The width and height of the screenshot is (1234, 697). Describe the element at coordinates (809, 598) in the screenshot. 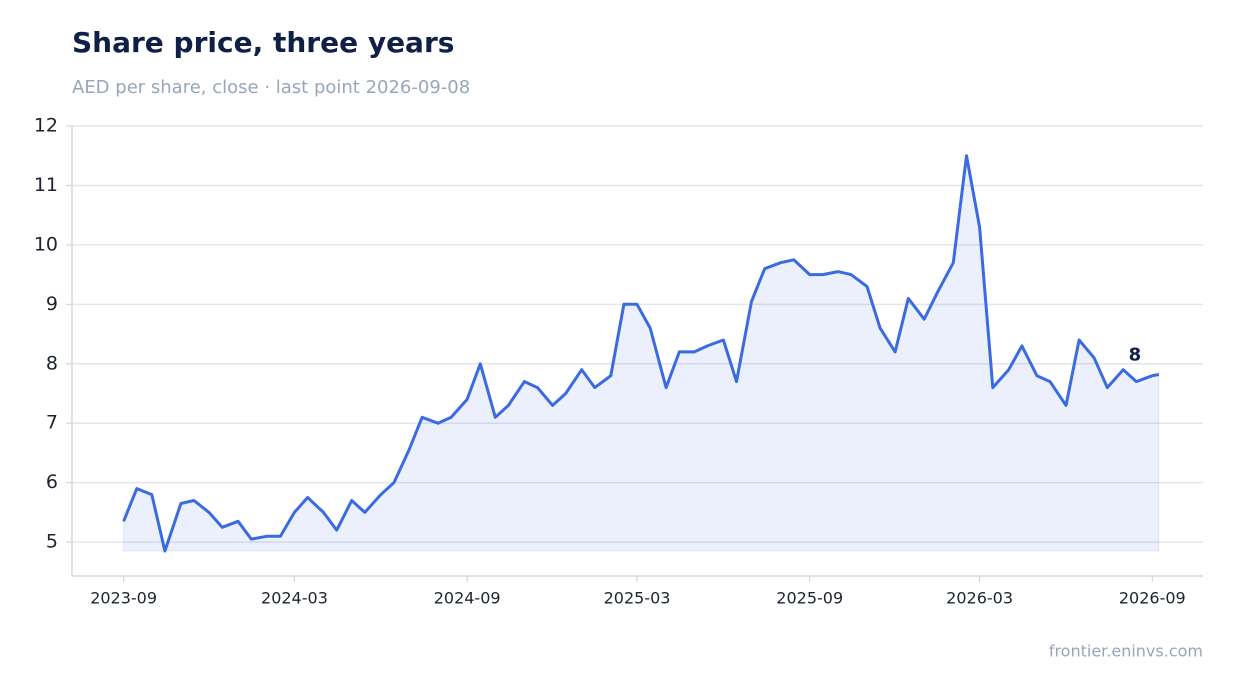

I see `x-tick-label: 2025-09` at that location.